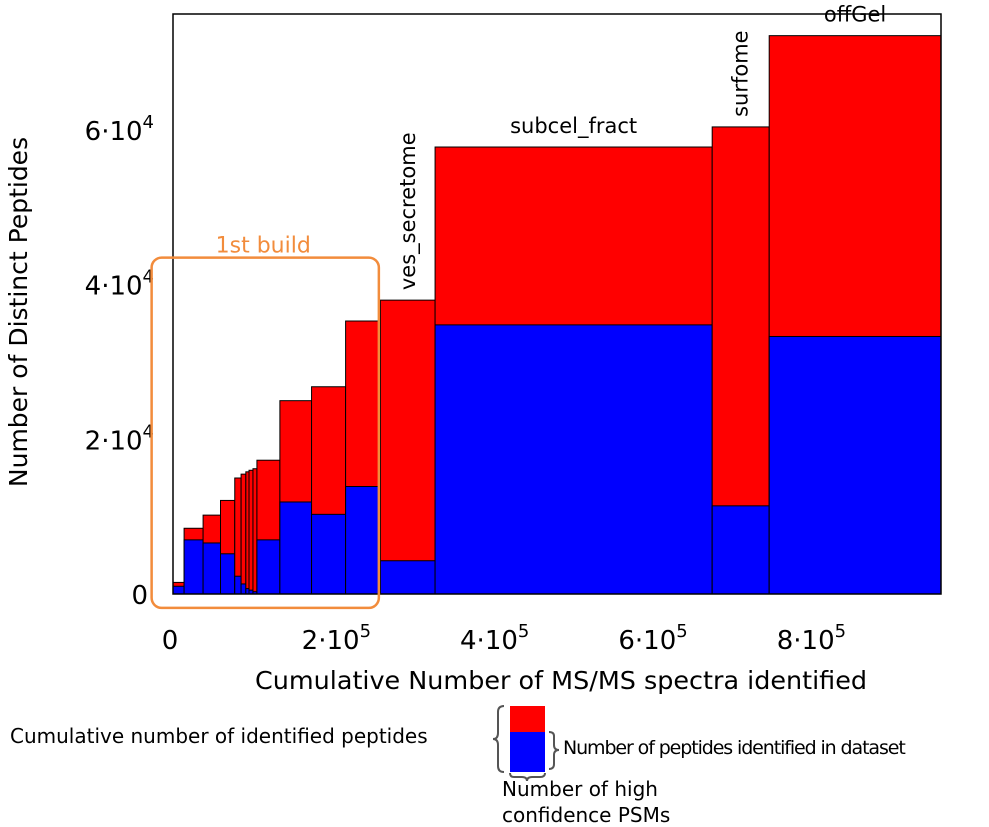 The height and width of the screenshot is (827, 989). What do you see at coordinates (170, 641) in the screenshot?
I see `x-tick-label-0: 0` at bounding box center [170, 641].